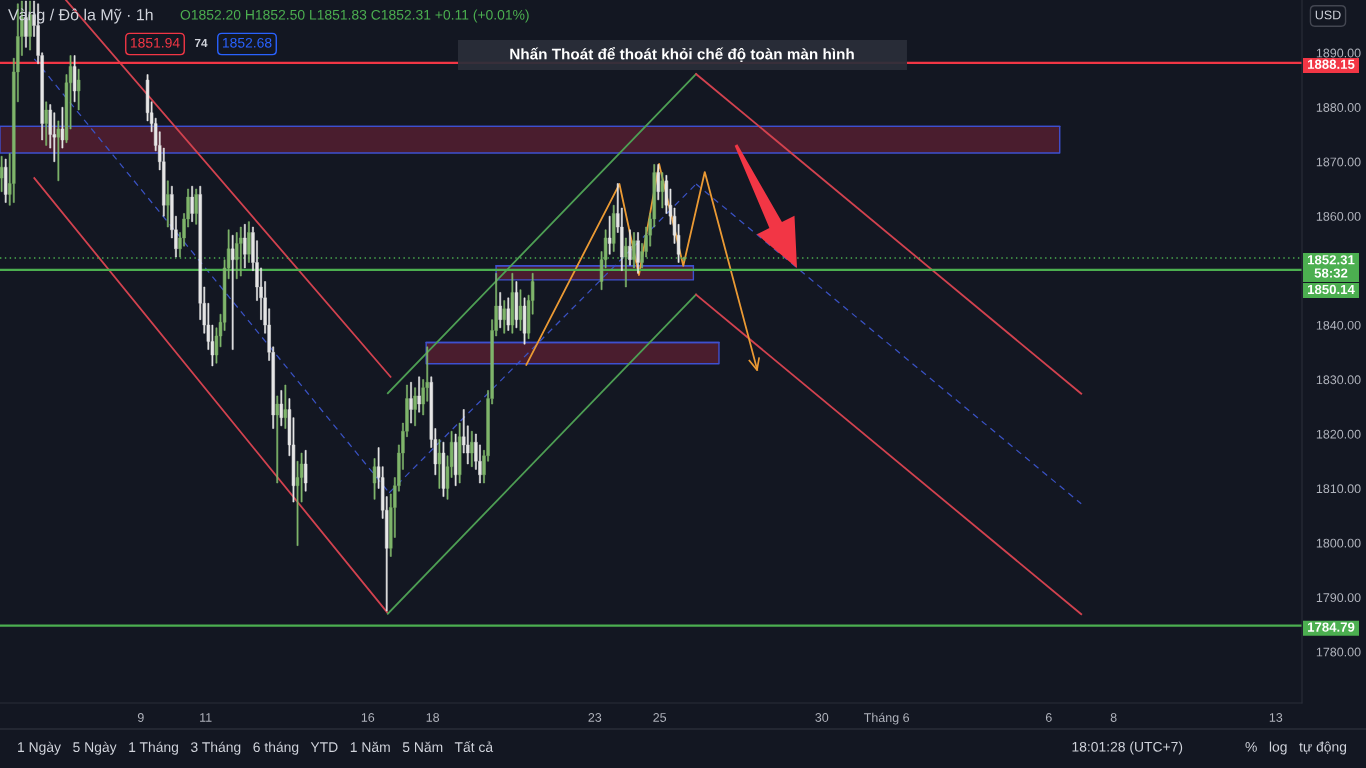 The image size is (1366, 768). I want to click on text: O1852.20 H1852.50 L1851.83 C1852.31 +0.11 (+0.01%), so click(354, 16).